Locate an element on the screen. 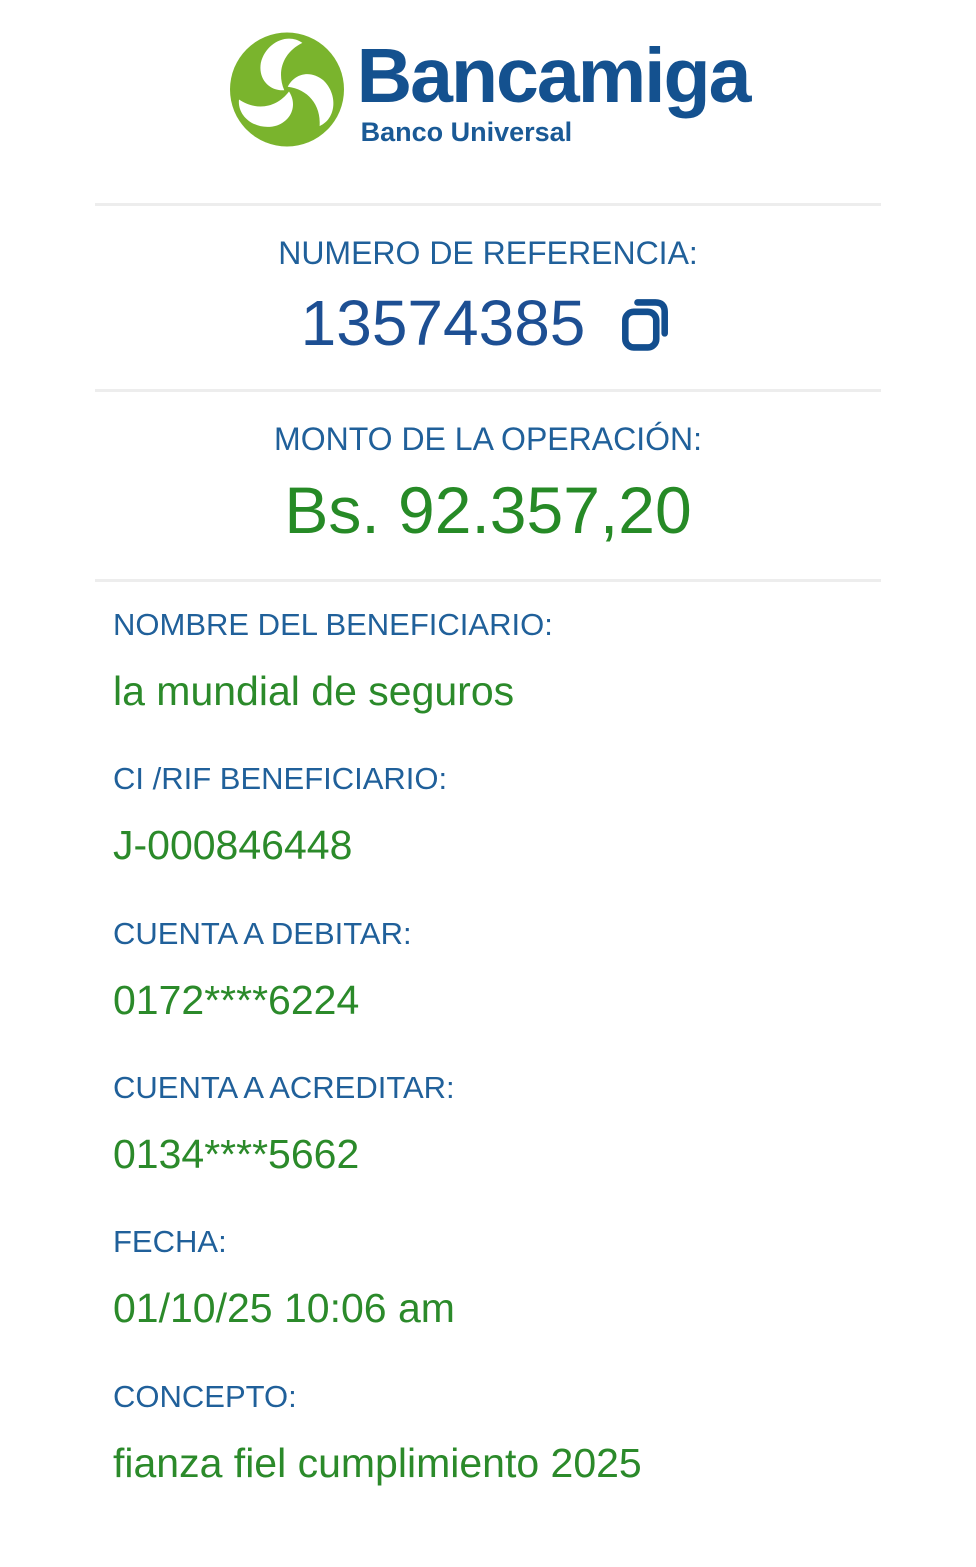  concept-label: CONCEPTO: is located at coordinates (205, 1396).